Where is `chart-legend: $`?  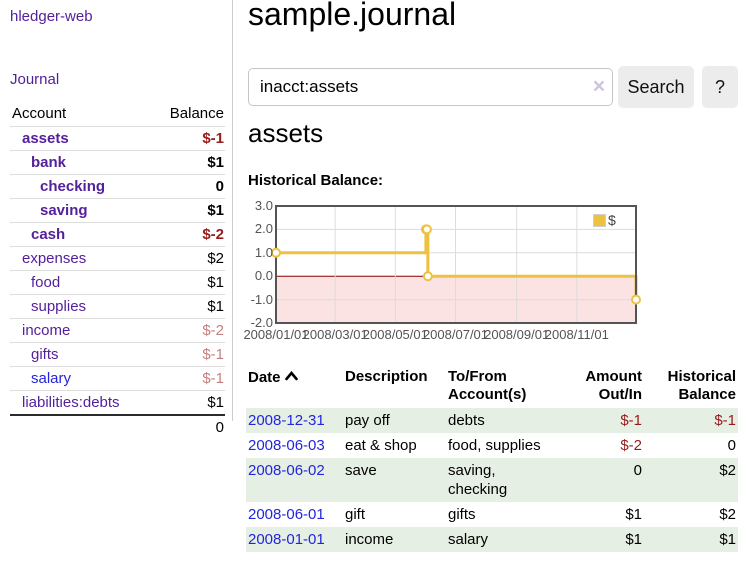
chart-legend: $ is located at coordinates (604, 220).